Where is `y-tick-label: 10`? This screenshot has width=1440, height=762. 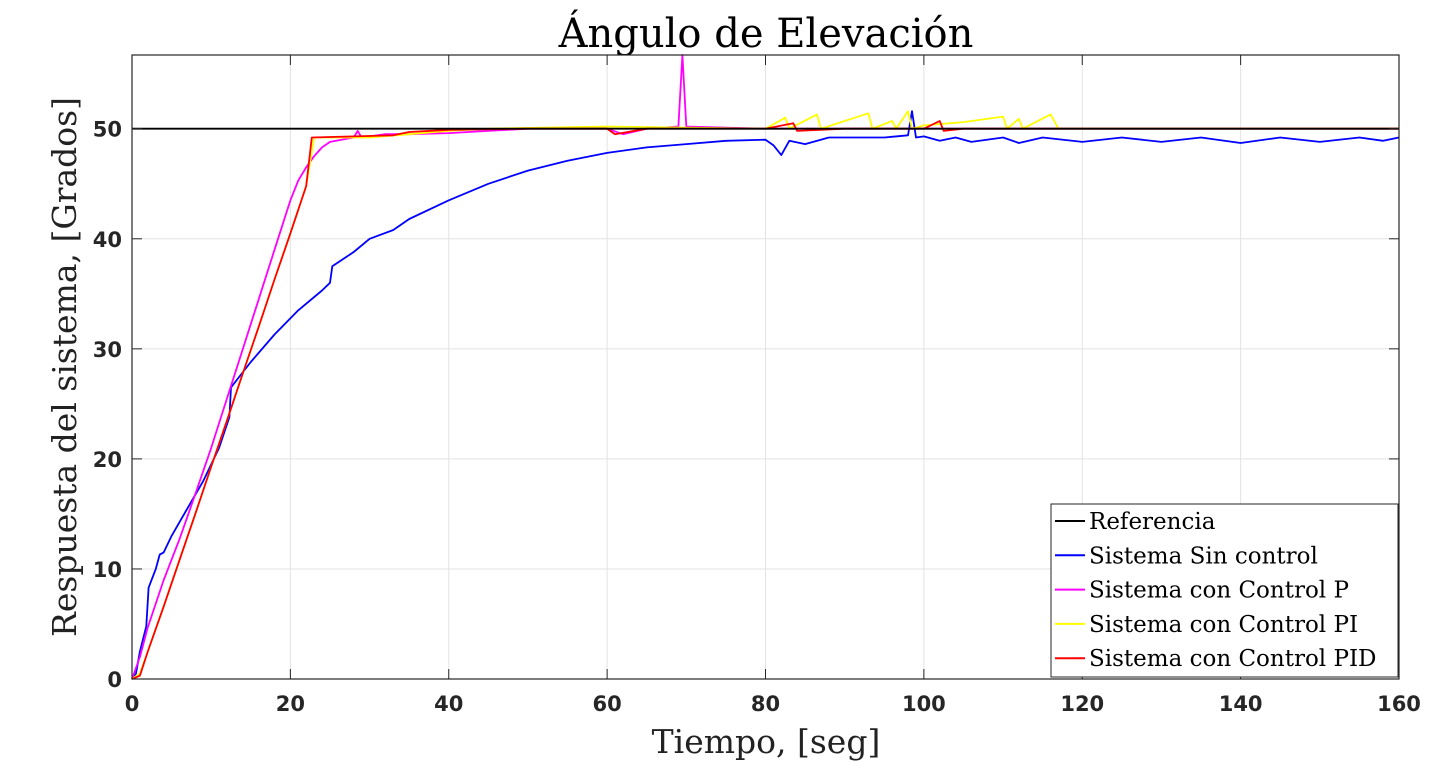 y-tick-label: 10 is located at coordinates (107, 570).